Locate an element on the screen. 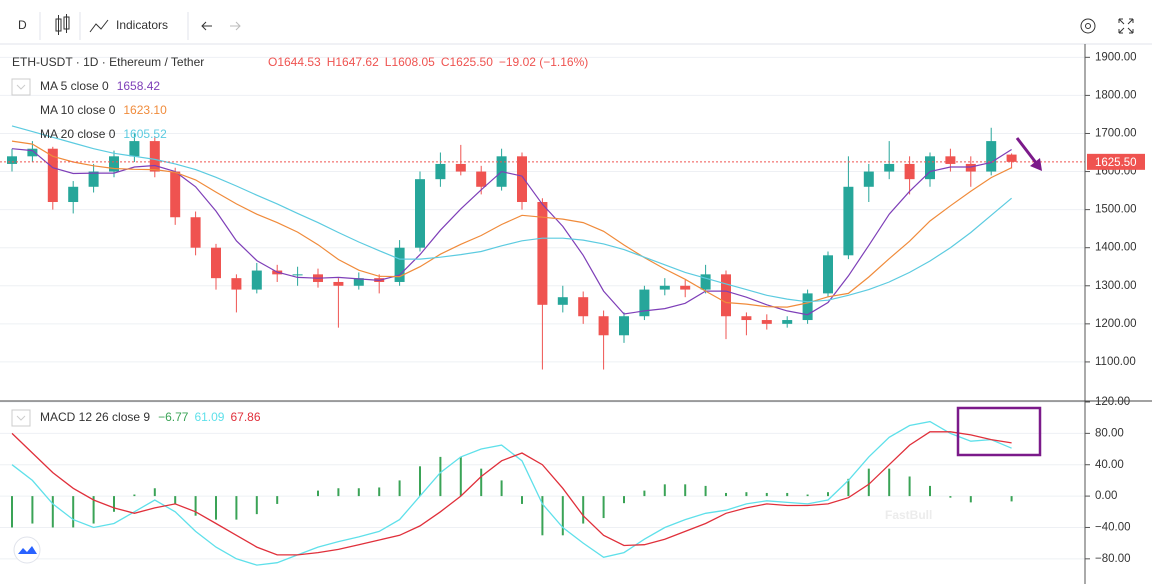 This screenshot has width=1152, height=584. logo-button is located at coordinates (27, 550).